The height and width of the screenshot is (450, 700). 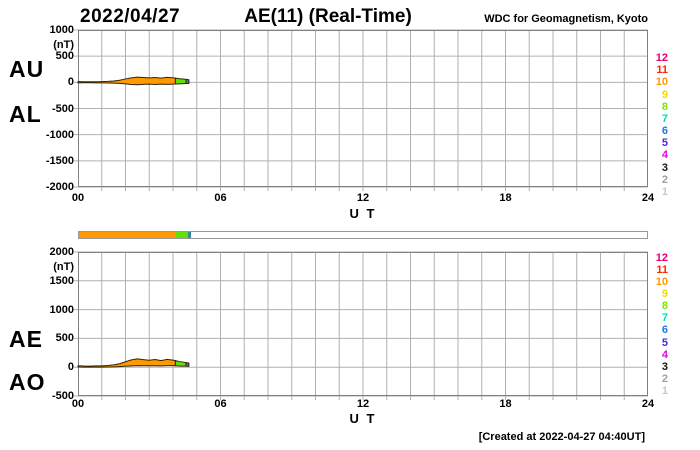 I want to click on status-colorbar, so click(x=363, y=235).